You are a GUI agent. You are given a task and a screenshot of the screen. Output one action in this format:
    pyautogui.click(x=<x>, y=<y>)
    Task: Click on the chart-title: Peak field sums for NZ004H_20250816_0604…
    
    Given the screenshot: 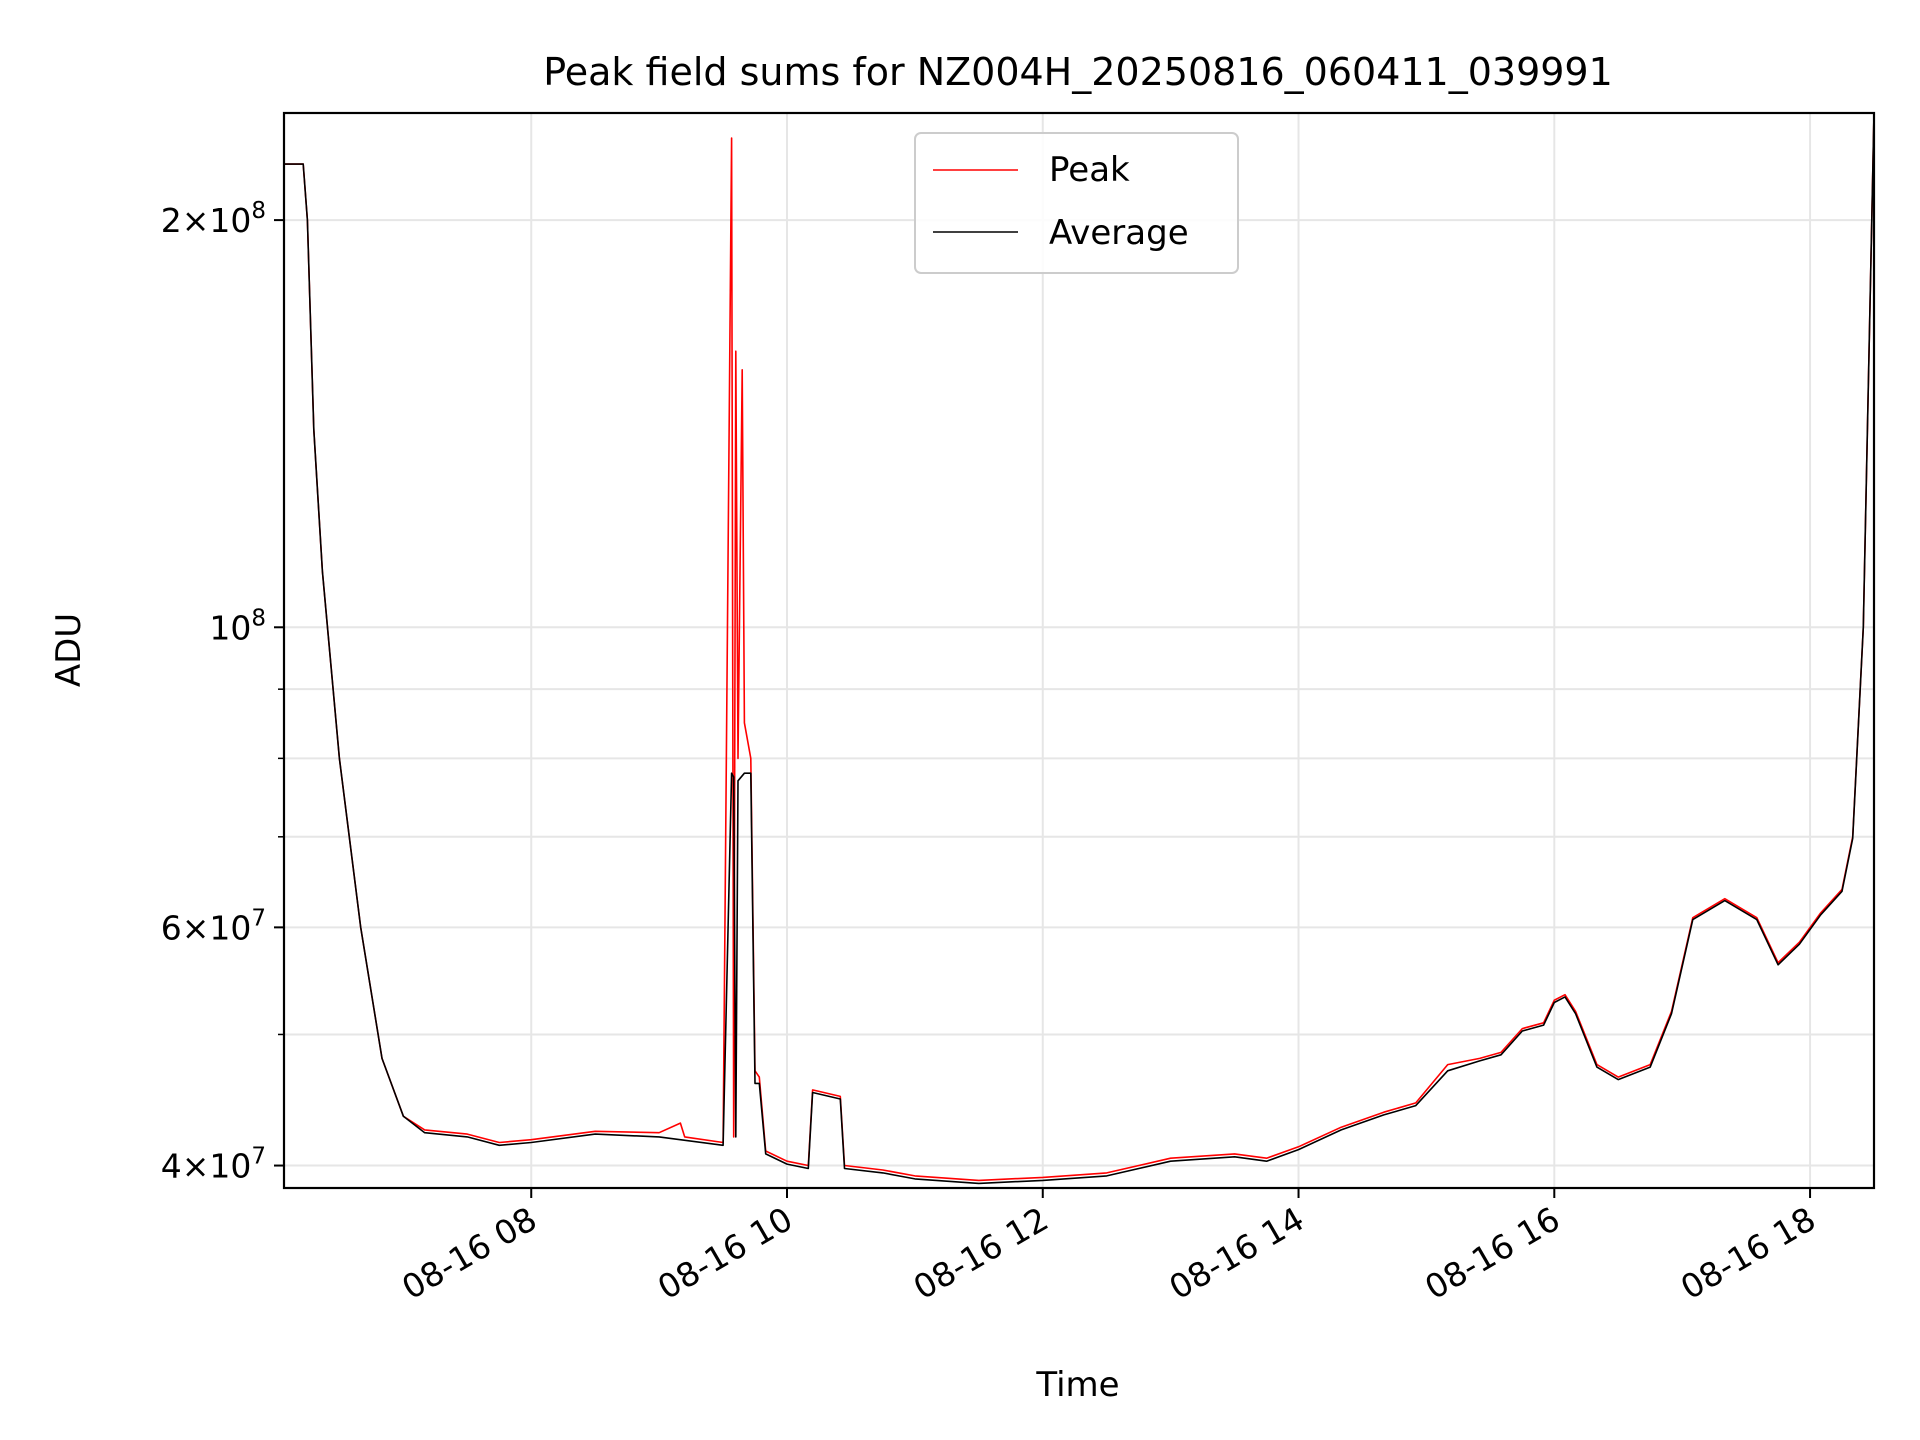 What is the action you would take?
    pyautogui.click(x=1078, y=72)
    